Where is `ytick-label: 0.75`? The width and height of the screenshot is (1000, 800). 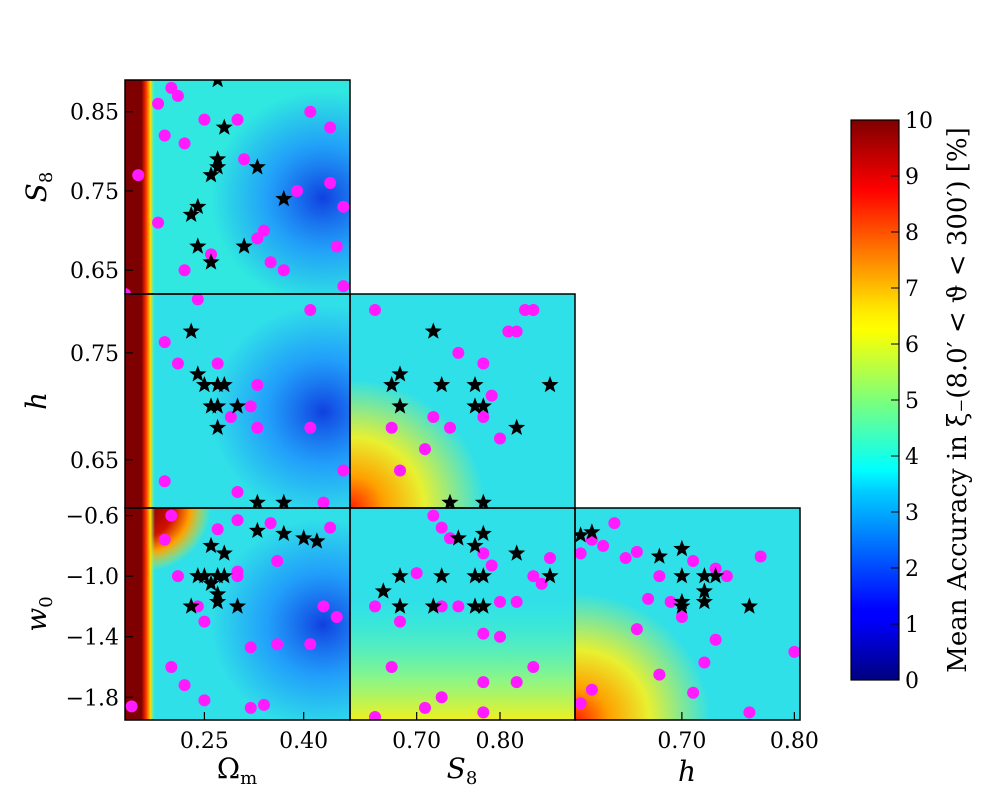 ytick-label: 0.75 is located at coordinates (94, 192).